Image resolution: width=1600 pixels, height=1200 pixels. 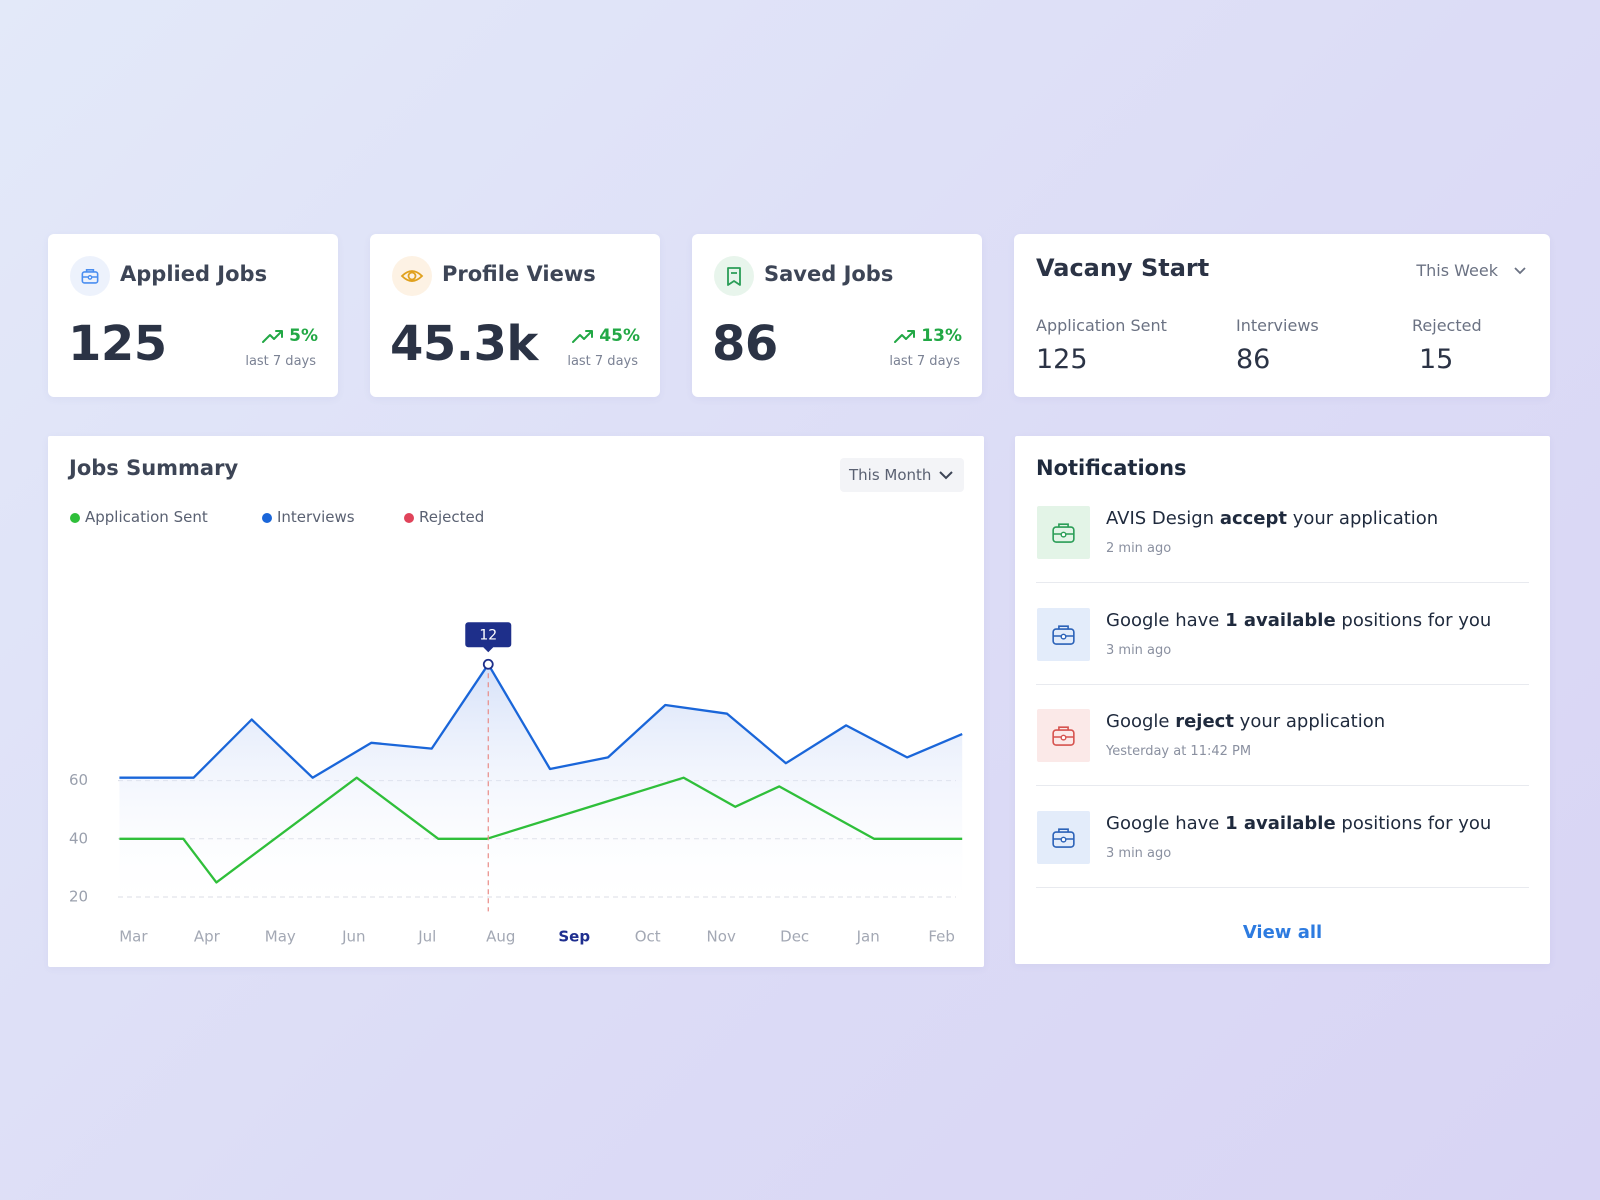 What do you see at coordinates (117, 344) in the screenshot?
I see `stat-value: 125` at bounding box center [117, 344].